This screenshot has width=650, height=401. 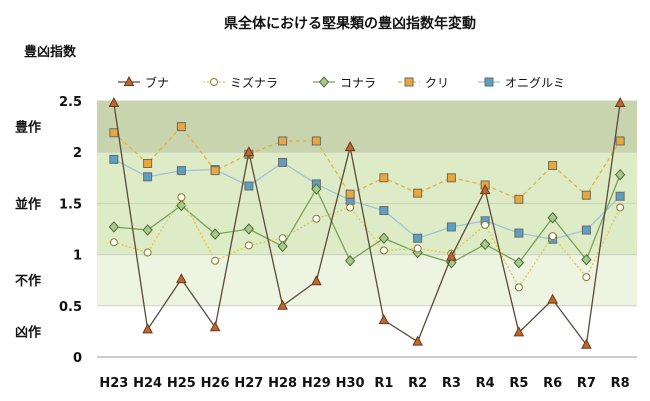 I want to click on x-tick-label: H30, so click(x=350, y=383).